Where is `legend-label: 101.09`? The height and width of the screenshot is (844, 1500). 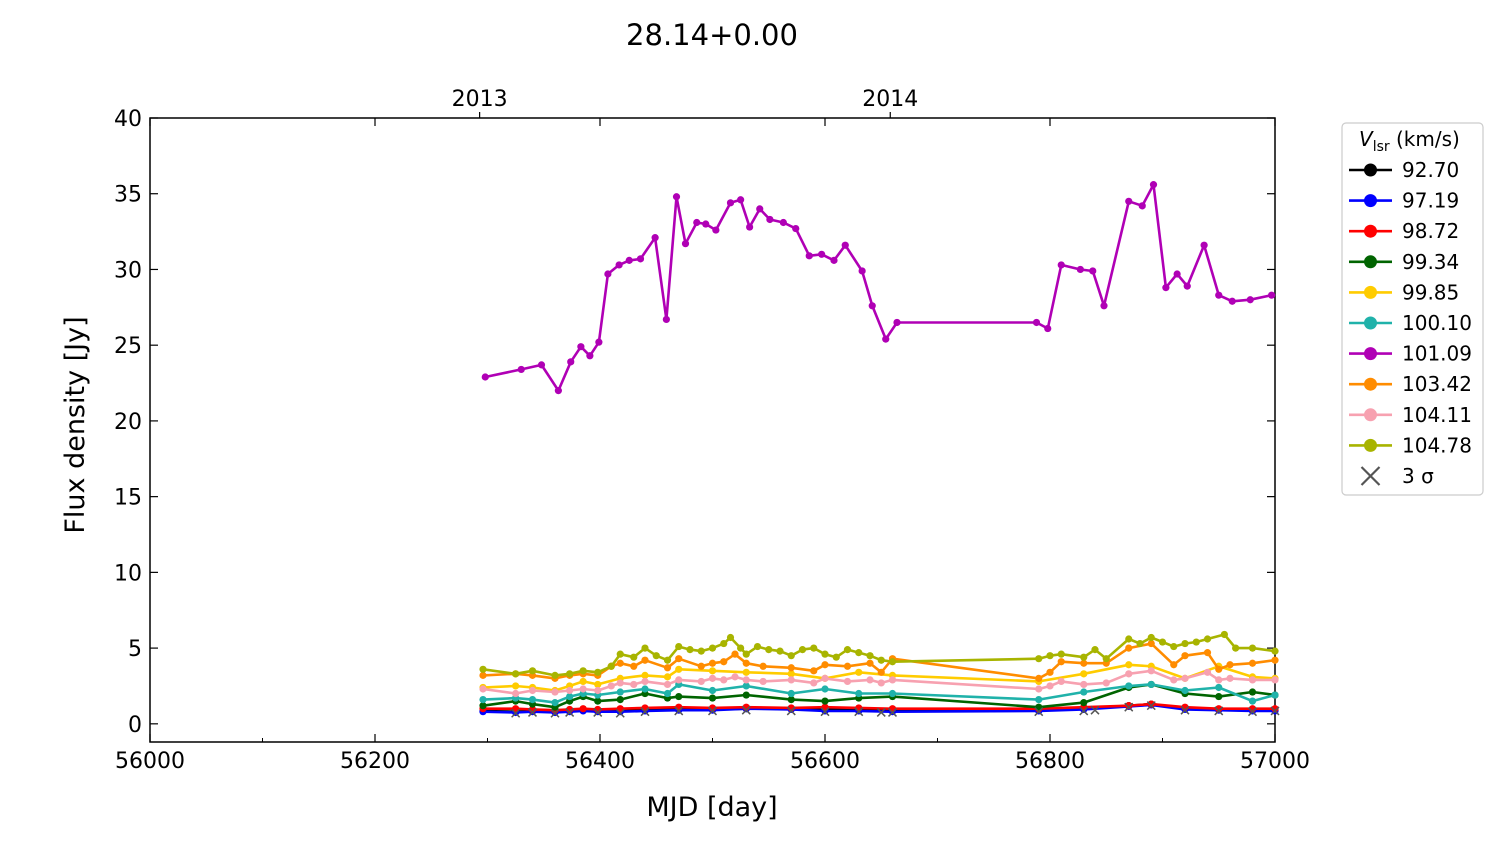 legend-label: 101.09 is located at coordinates (1437, 354).